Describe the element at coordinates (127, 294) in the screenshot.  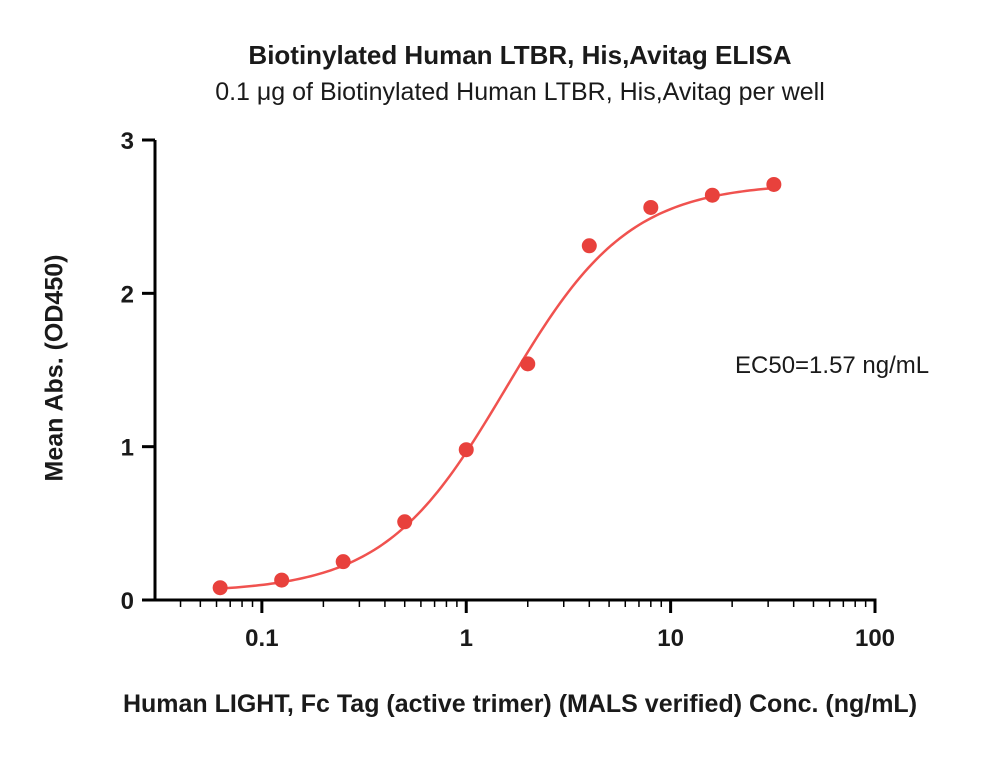
I see `y-tick-label: 2` at that location.